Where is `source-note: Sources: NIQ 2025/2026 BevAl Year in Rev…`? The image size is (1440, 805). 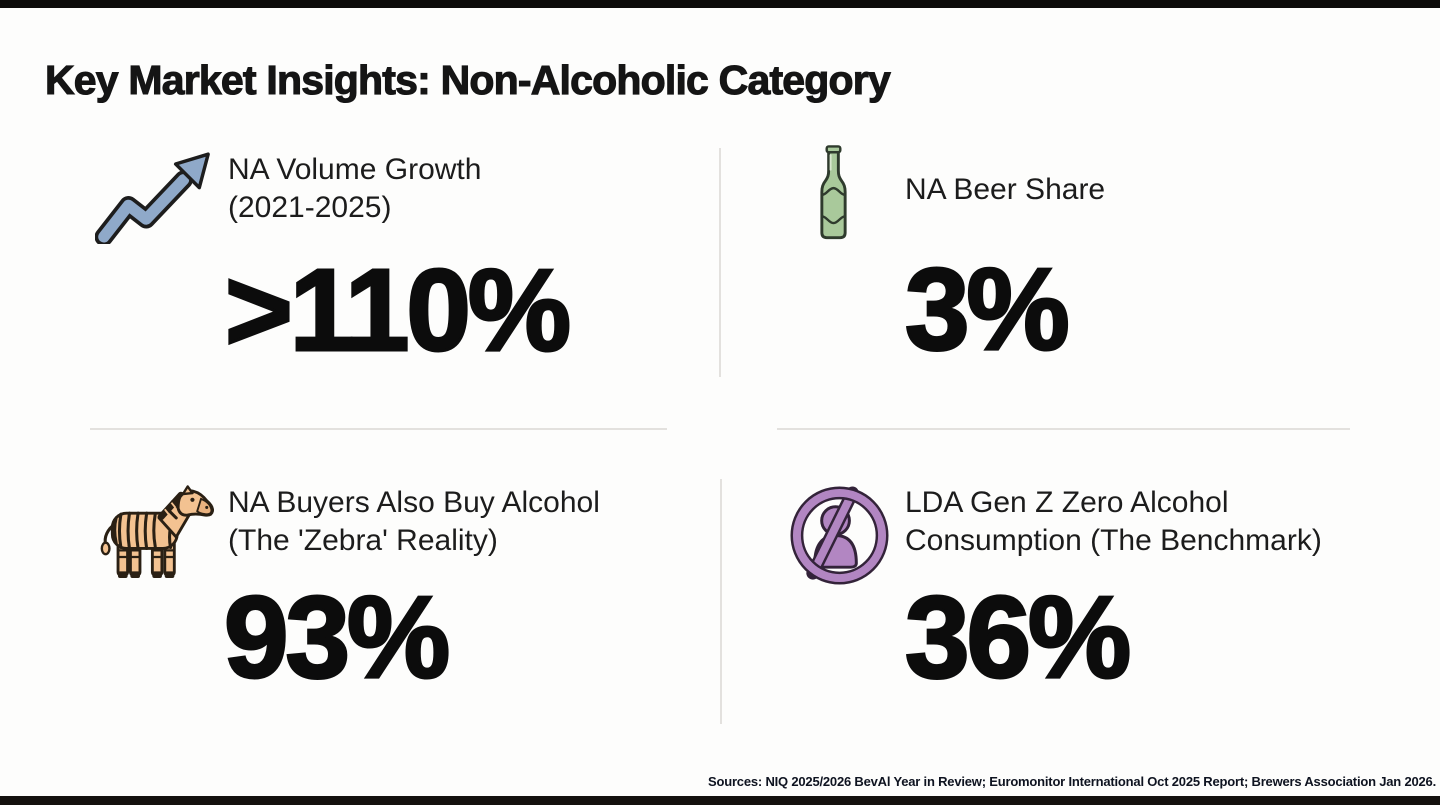 source-note: Sources: NIQ 2025/2026 BevAl Year in Rev… is located at coordinates (1072, 781).